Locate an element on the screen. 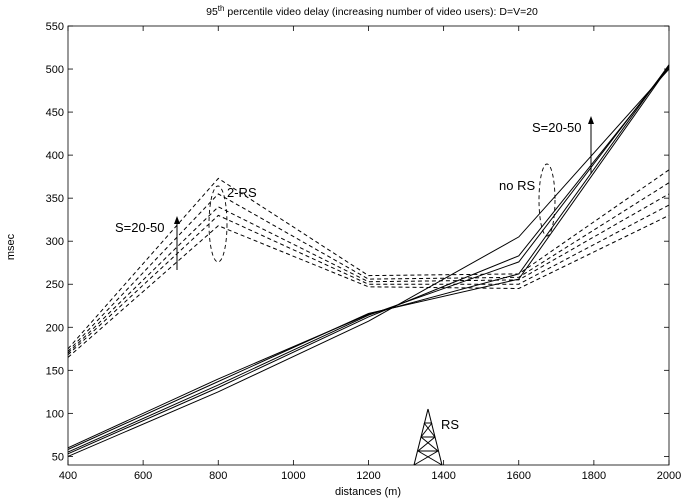 The height and width of the screenshot is (500, 684). y-tick-label: 300 is located at coordinates (55, 242).